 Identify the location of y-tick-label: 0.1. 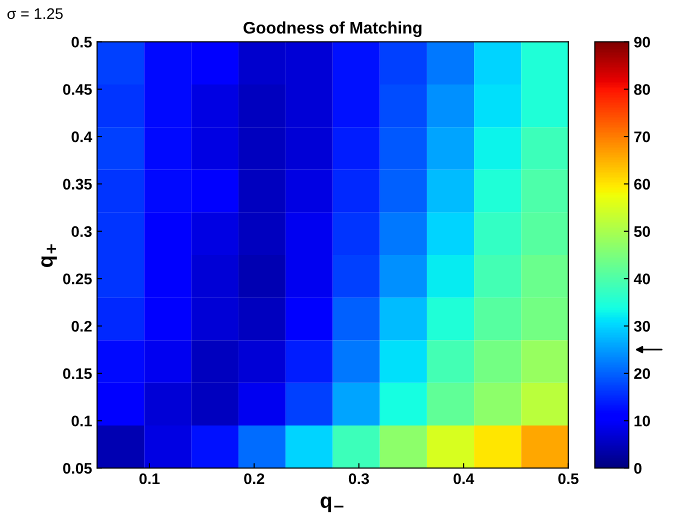
(82, 421).